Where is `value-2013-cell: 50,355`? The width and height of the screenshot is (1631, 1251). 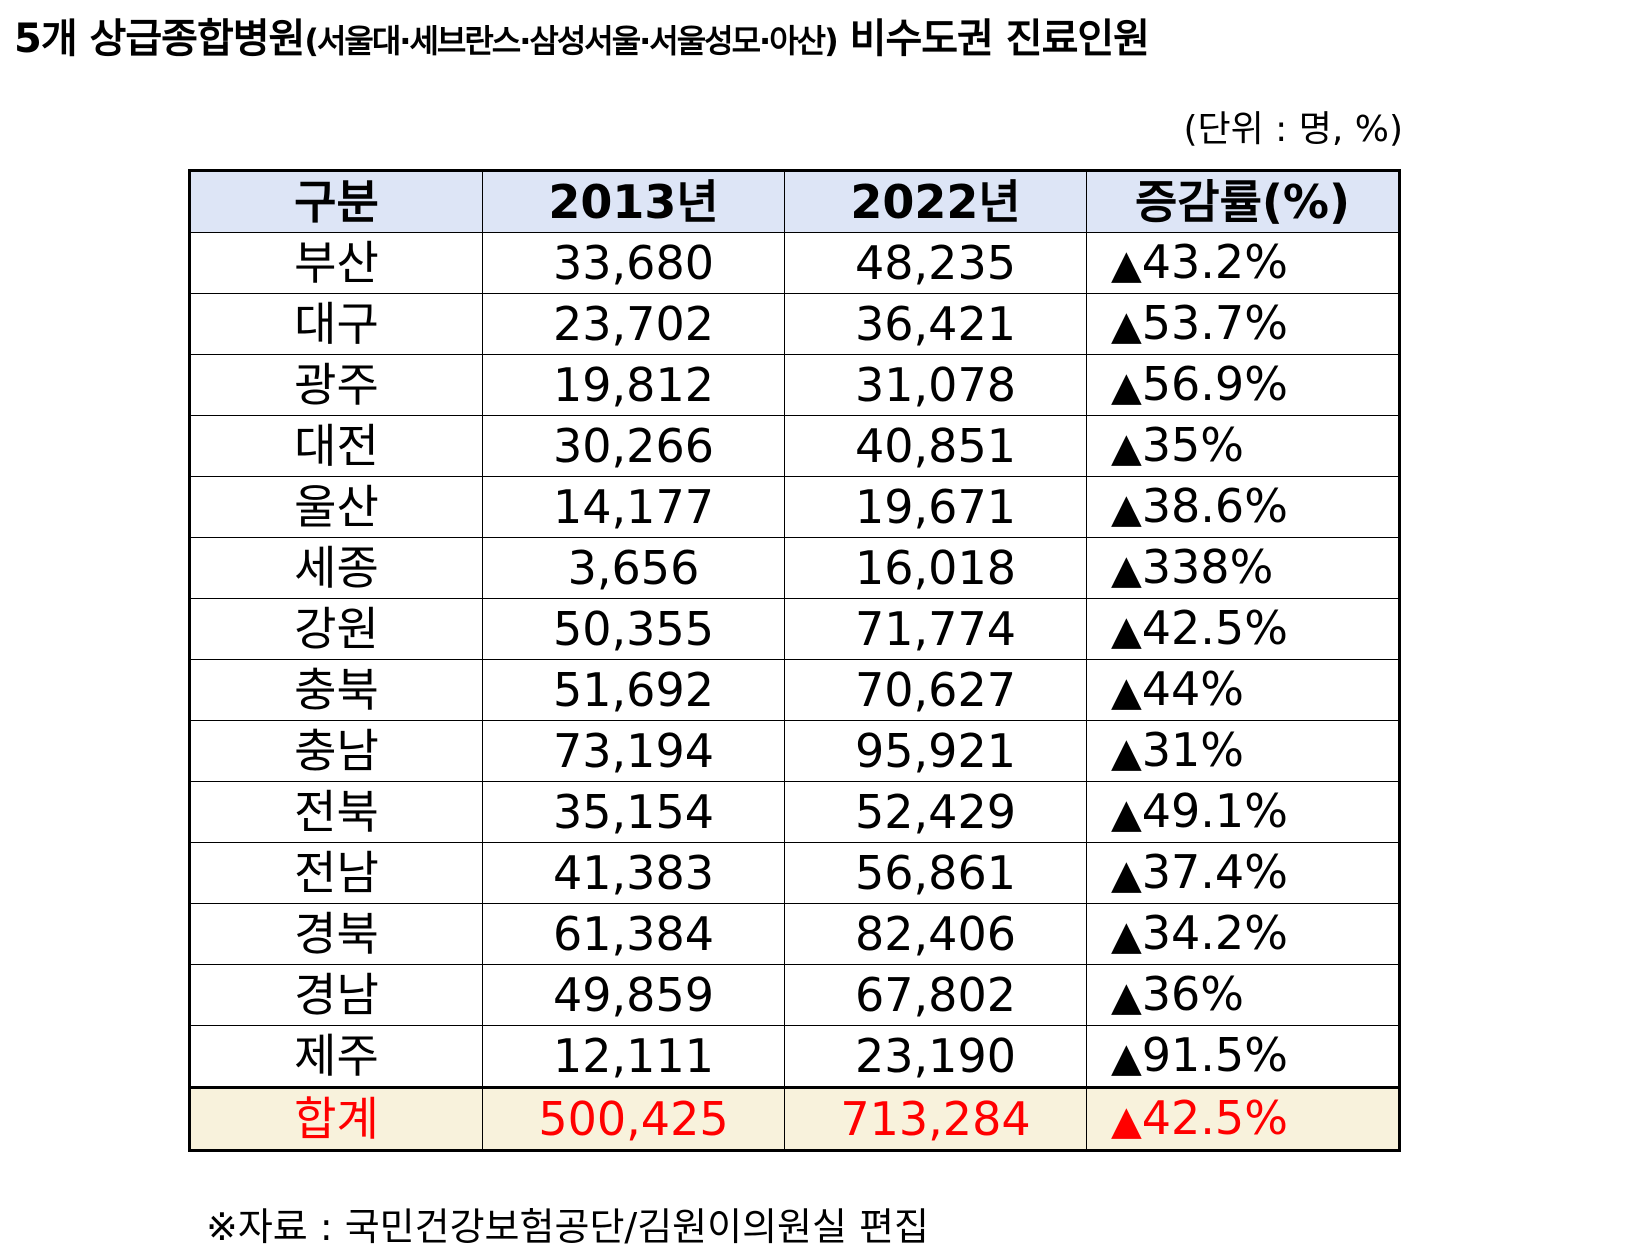
value-2013-cell: 50,355 is located at coordinates (633, 629).